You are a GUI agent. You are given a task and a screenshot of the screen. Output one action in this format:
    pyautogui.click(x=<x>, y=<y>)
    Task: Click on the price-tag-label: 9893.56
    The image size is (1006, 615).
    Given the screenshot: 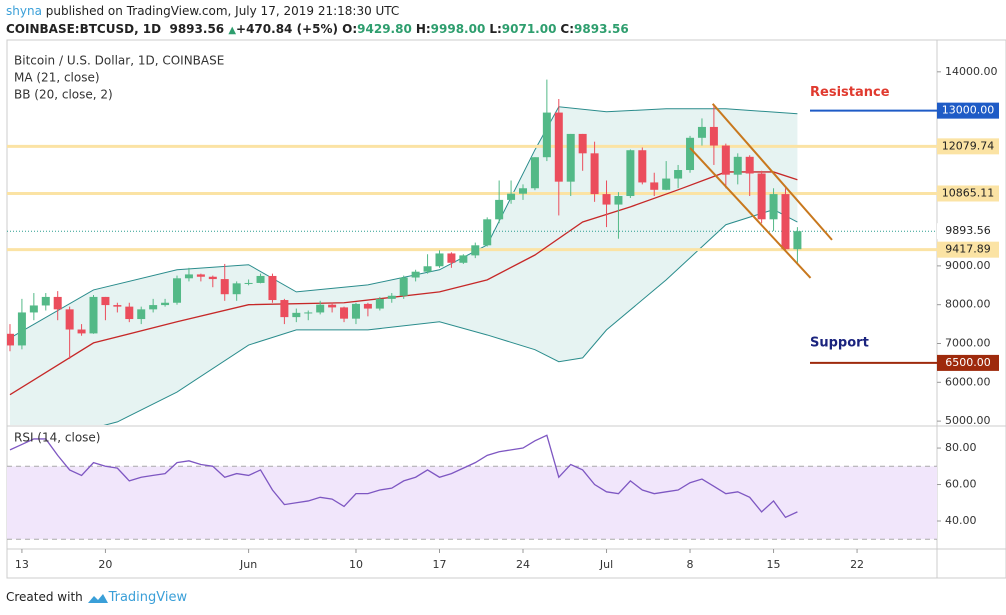 What is the action you would take?
    pyautogui.click(x=968, y=230)
    